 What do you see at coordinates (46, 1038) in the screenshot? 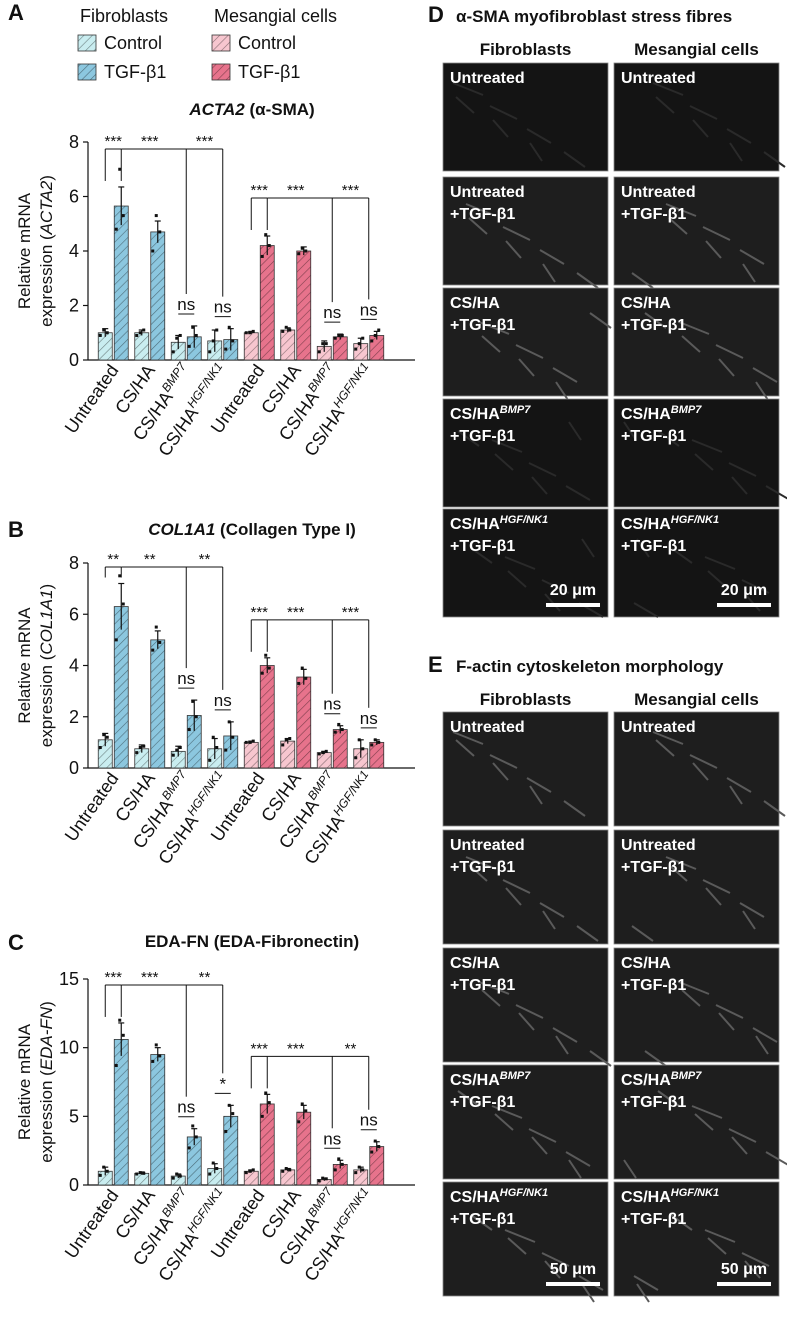
I see `y-label-part: EDA-FN` at bounding box center [46, 1038].